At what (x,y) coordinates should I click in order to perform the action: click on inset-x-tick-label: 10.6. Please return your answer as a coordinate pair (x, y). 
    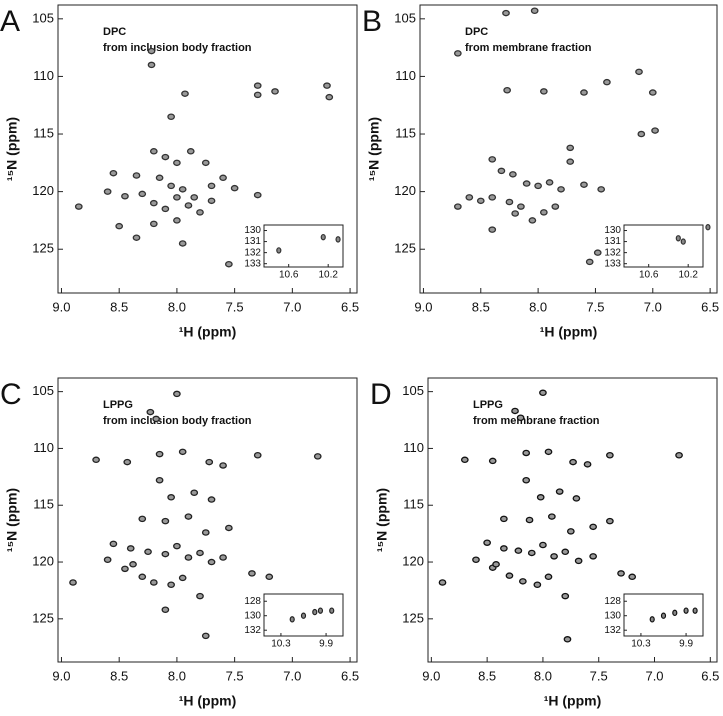
    Looking at the image, I should click on (649, 275).